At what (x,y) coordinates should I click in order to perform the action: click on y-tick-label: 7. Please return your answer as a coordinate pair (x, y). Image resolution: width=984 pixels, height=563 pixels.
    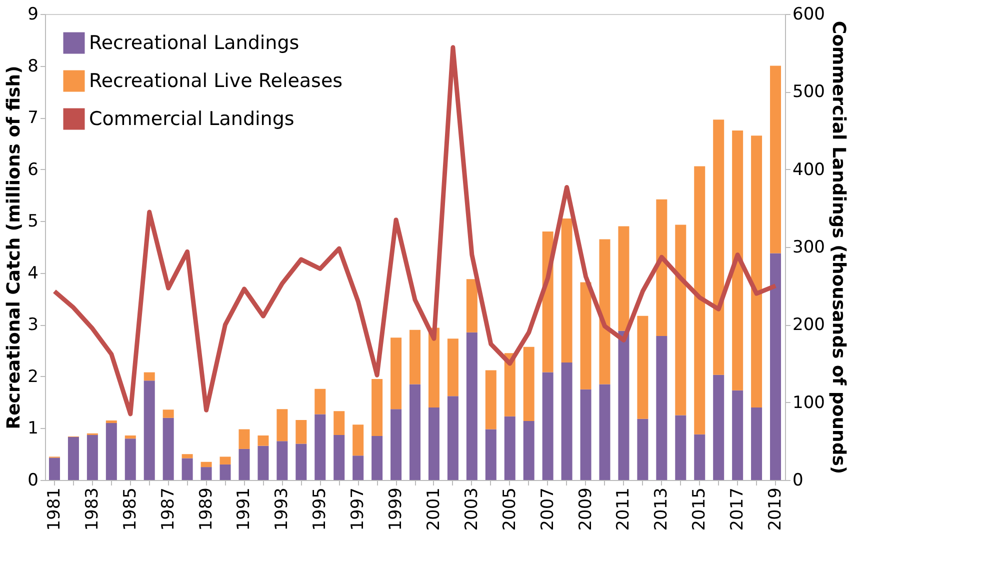
    Looking at the image, I should click on (33, 118).